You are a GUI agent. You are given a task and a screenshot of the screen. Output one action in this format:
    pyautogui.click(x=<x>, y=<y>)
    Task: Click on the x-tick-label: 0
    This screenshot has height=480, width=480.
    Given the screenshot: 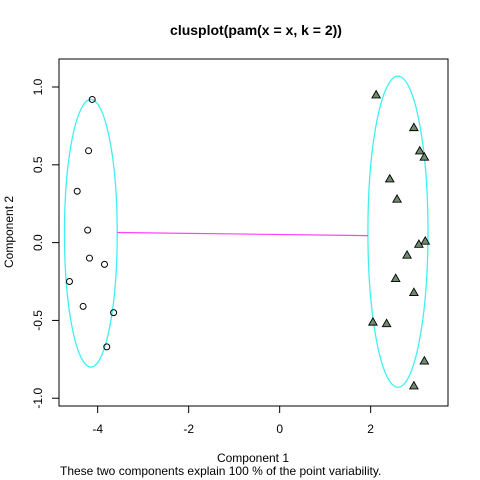 What is the action you would take?
    pyautogui.click(x=279, y=429)
    